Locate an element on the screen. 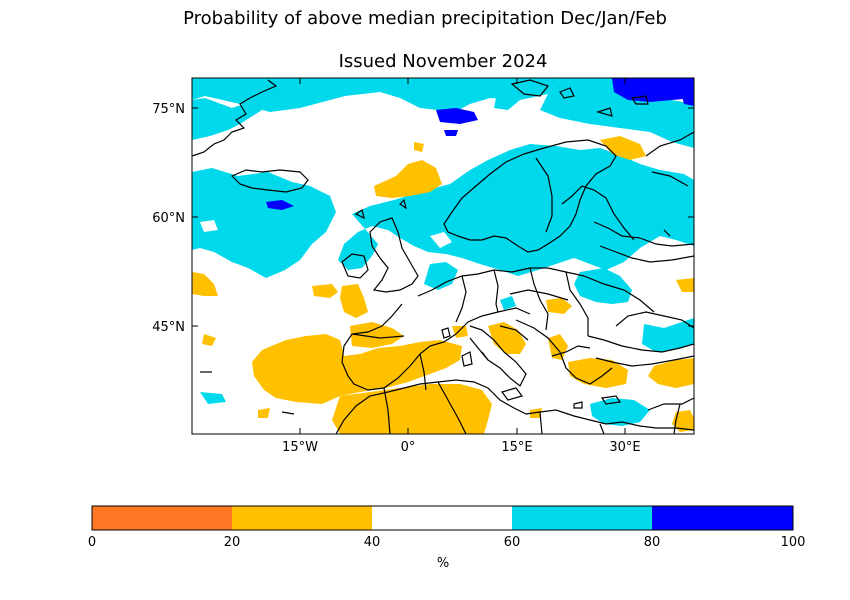 This screenshot has width=850, height=600. lon-tick-label: 30°E is located at coordinates (624, 447).